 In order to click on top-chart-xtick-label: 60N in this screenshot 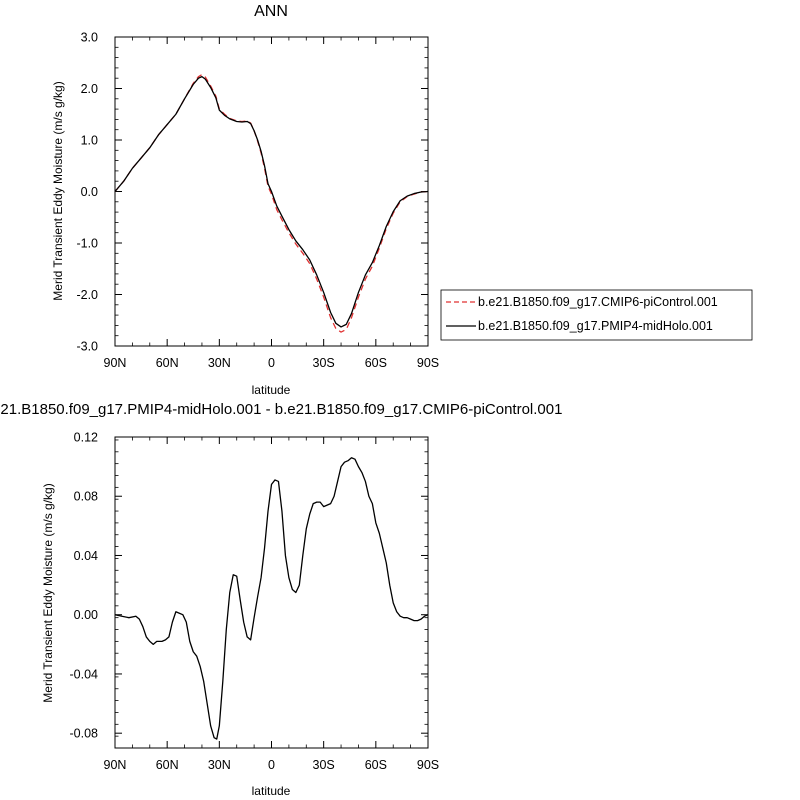, I will do `click(167, 363)`.